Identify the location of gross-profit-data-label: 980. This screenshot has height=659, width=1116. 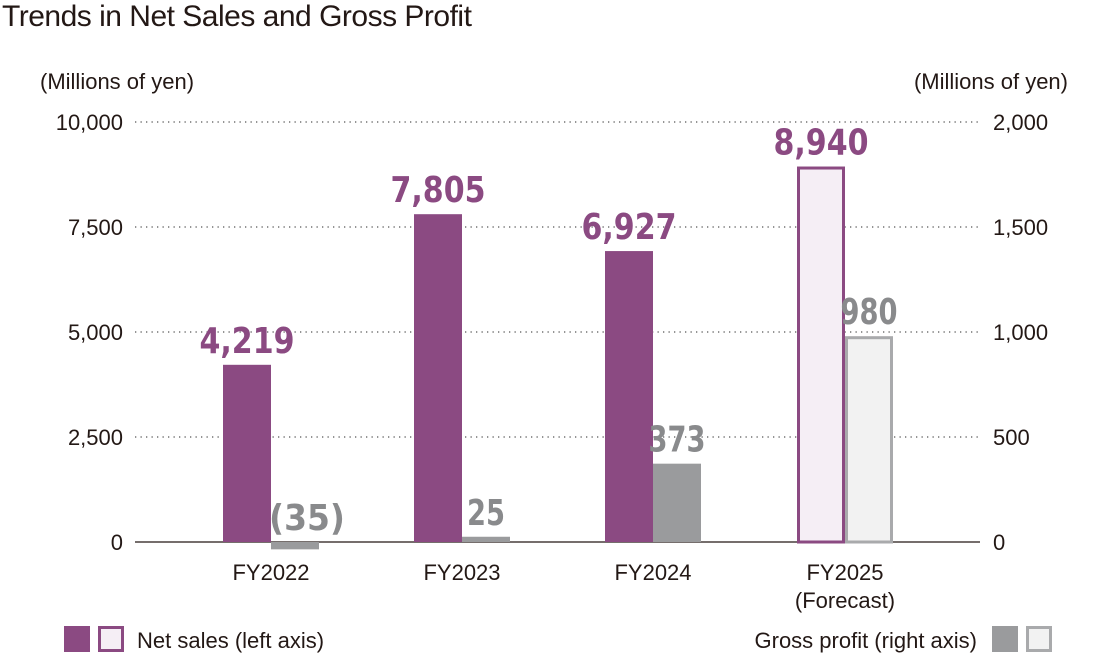
(869, 312).